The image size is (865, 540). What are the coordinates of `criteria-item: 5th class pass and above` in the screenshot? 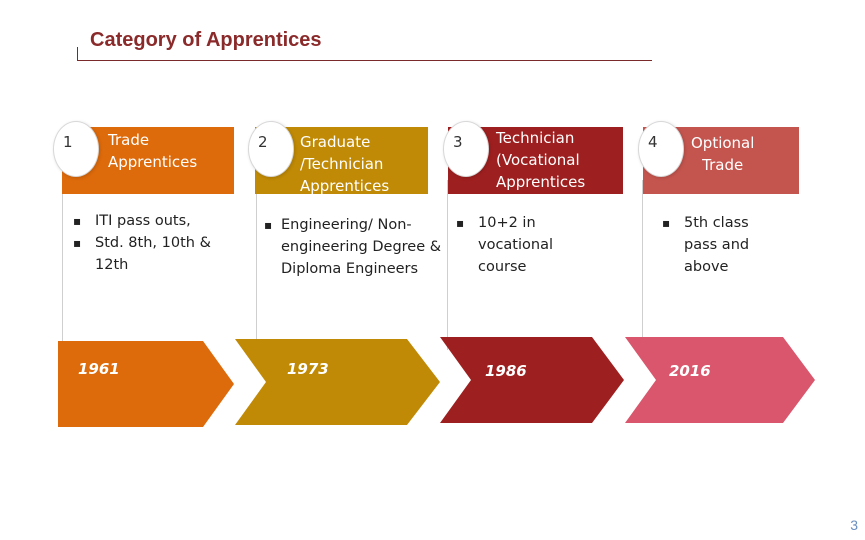 It's located at (722, 245).